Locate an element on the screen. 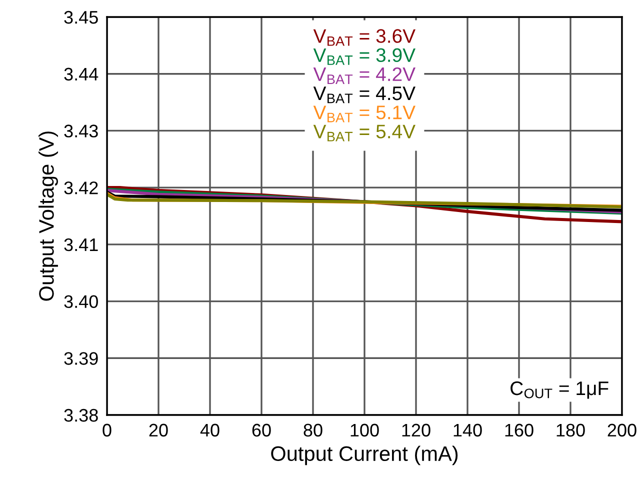 This screenshot has height=495, width=640. x-tick-label: 0 is located at coordinates (107, 430).